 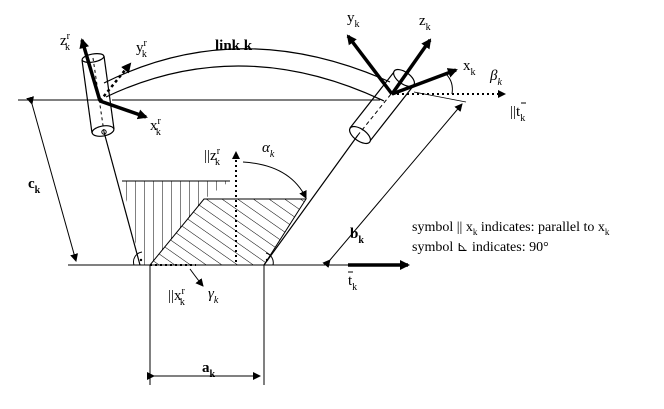 I want to click on c-label: ck, so click(x=34, y=186).